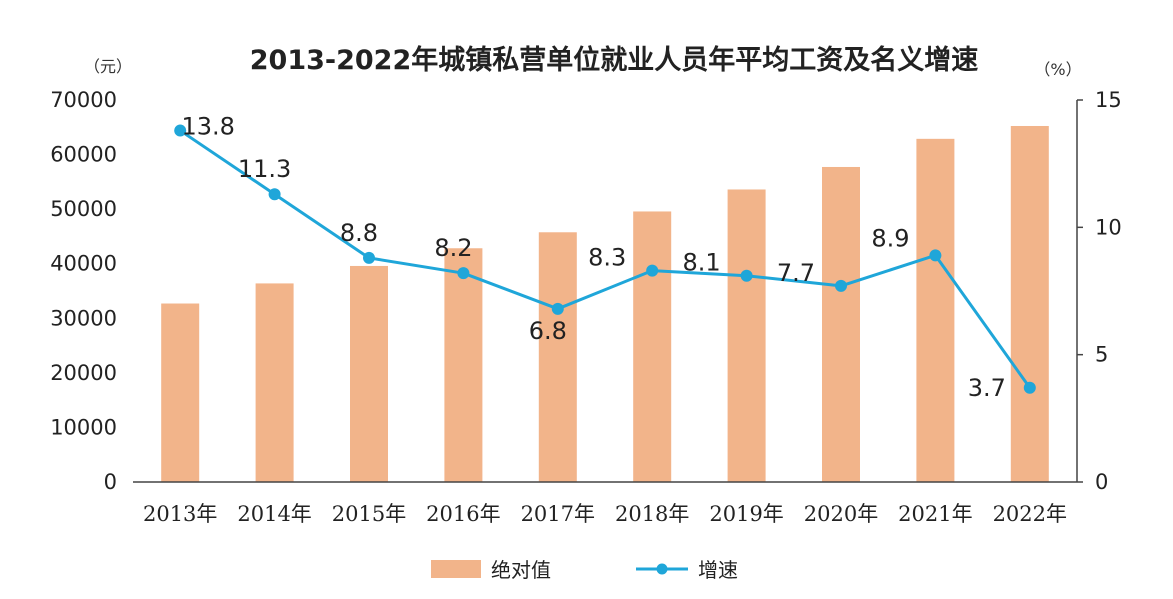  What do you see at coordinates (453, 248) in the screenshot?
I see `data-label: 8.2` at bounding box center [453, 248].